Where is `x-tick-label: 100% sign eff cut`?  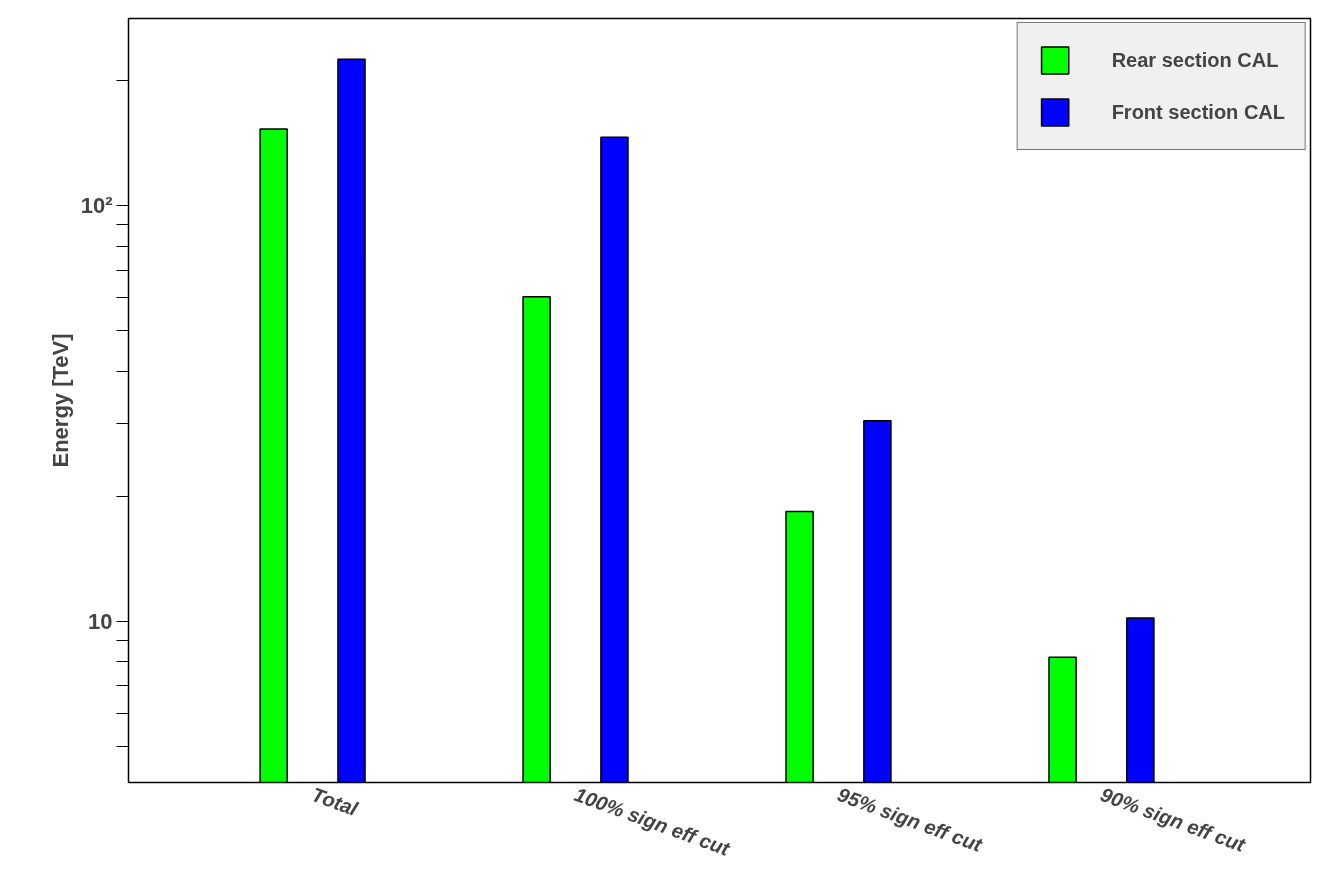
x-tick-label: 100% sign eff cut is located at coordinates (652, 822).